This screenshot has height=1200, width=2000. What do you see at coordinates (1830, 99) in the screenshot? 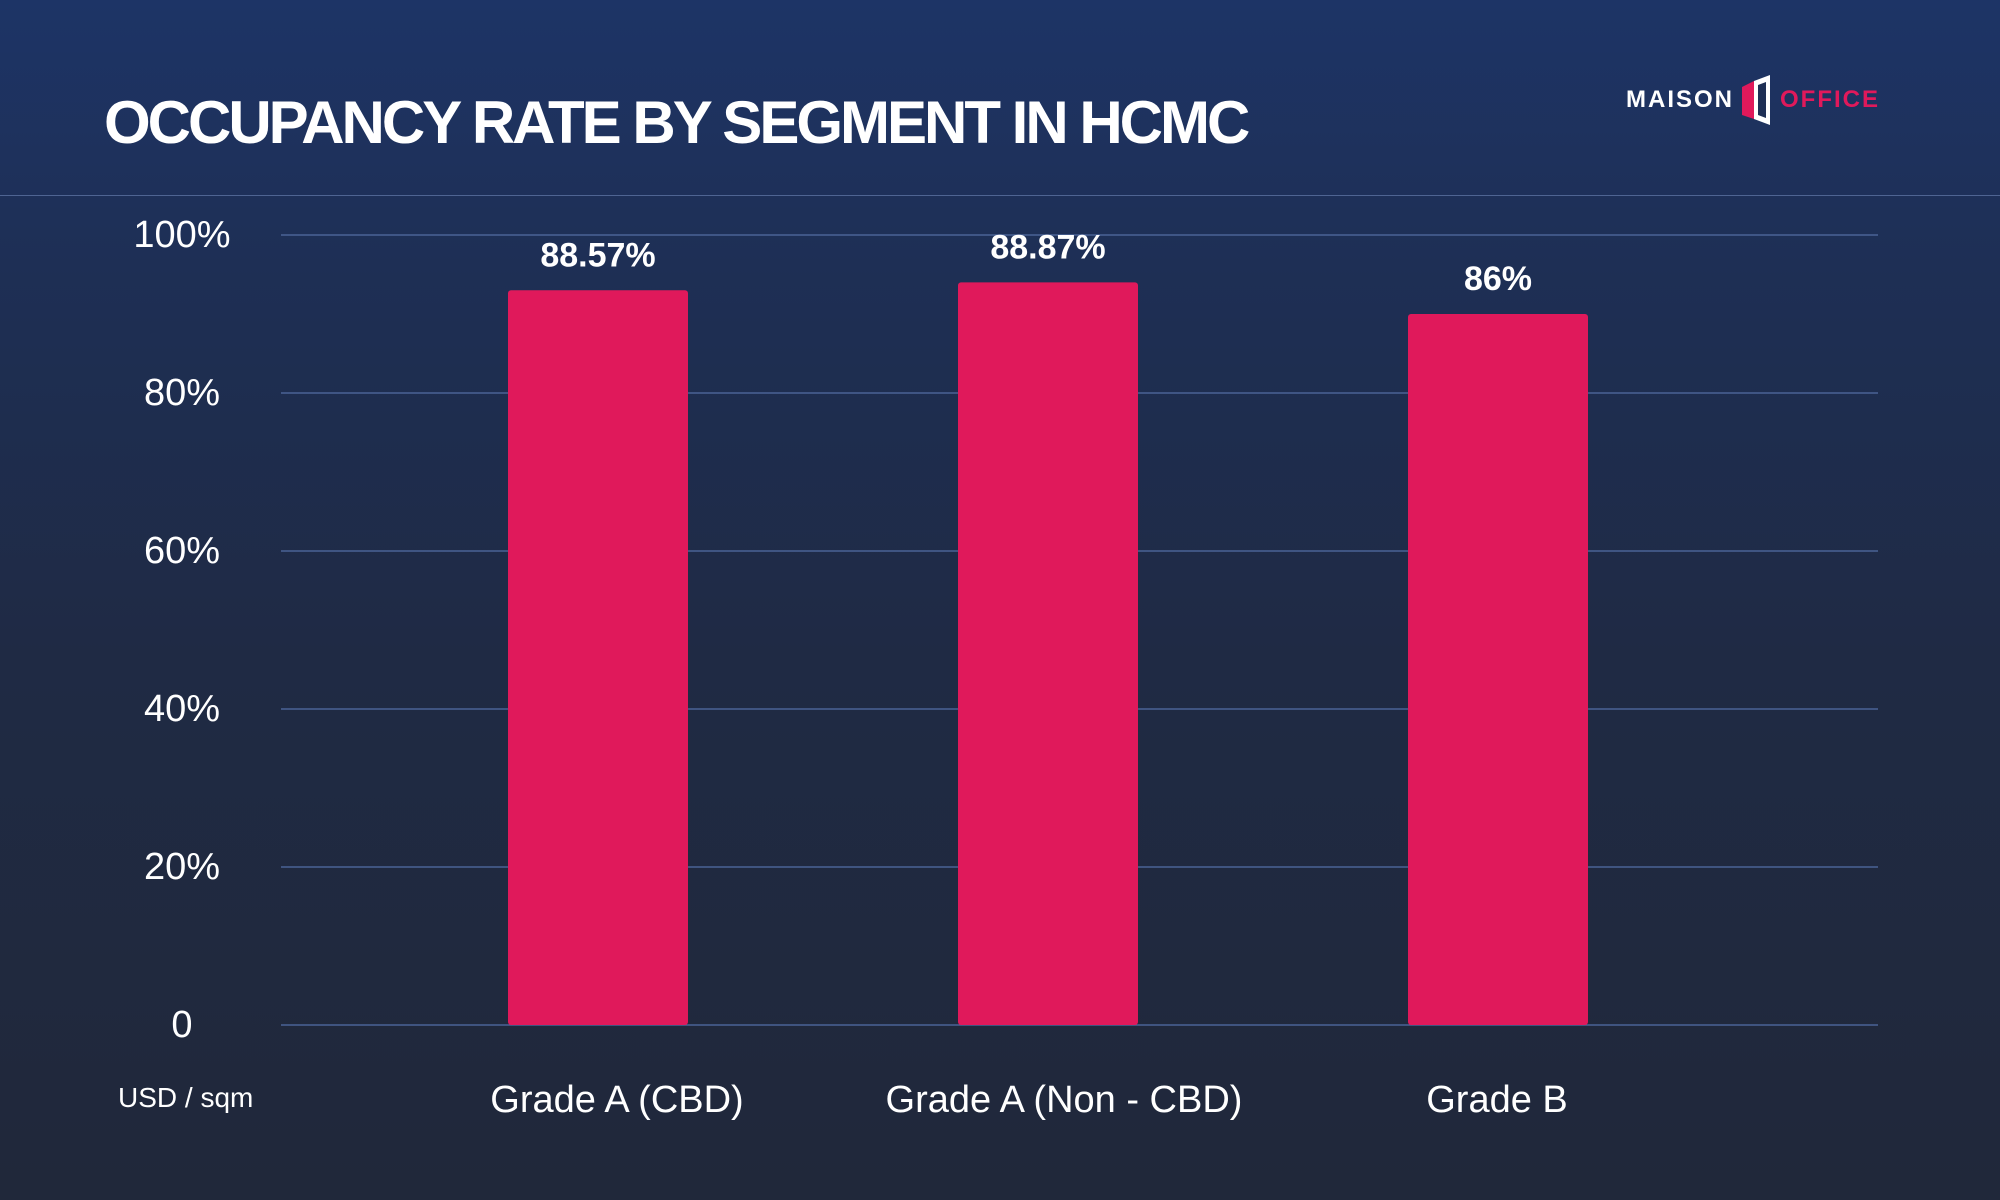
I see `logo-text-office: OFFICE` at bounding box center [1830, 99].